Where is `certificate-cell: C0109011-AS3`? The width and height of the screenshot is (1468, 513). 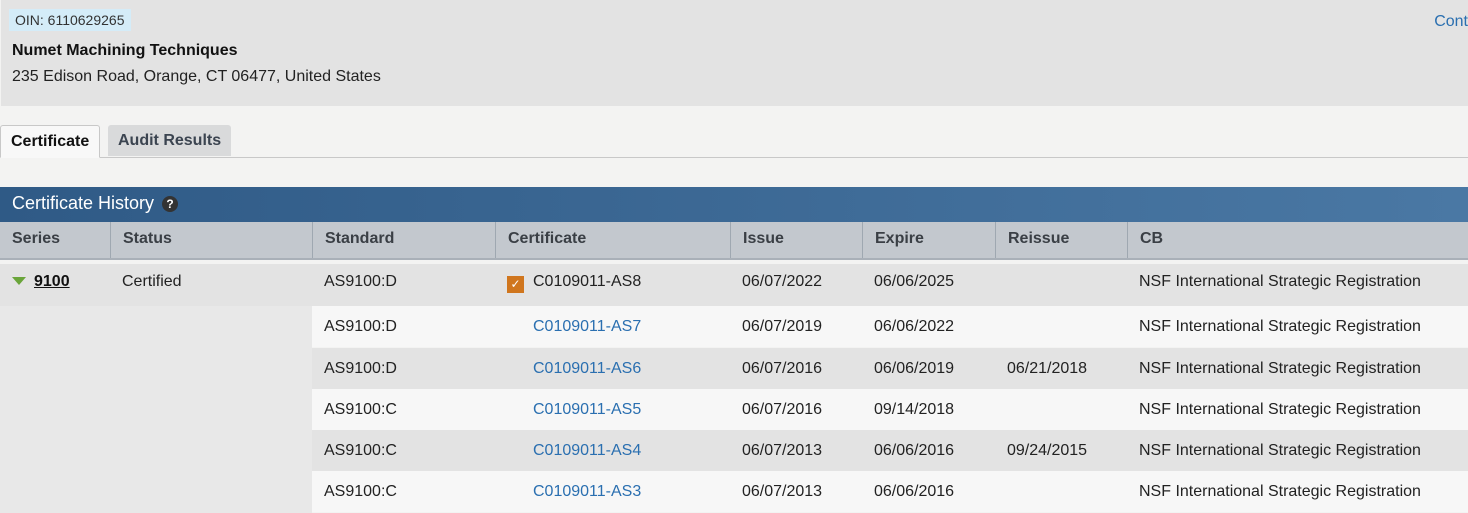 certificate-cell: C0109011-AS3 is located at coordinates (568, 491).